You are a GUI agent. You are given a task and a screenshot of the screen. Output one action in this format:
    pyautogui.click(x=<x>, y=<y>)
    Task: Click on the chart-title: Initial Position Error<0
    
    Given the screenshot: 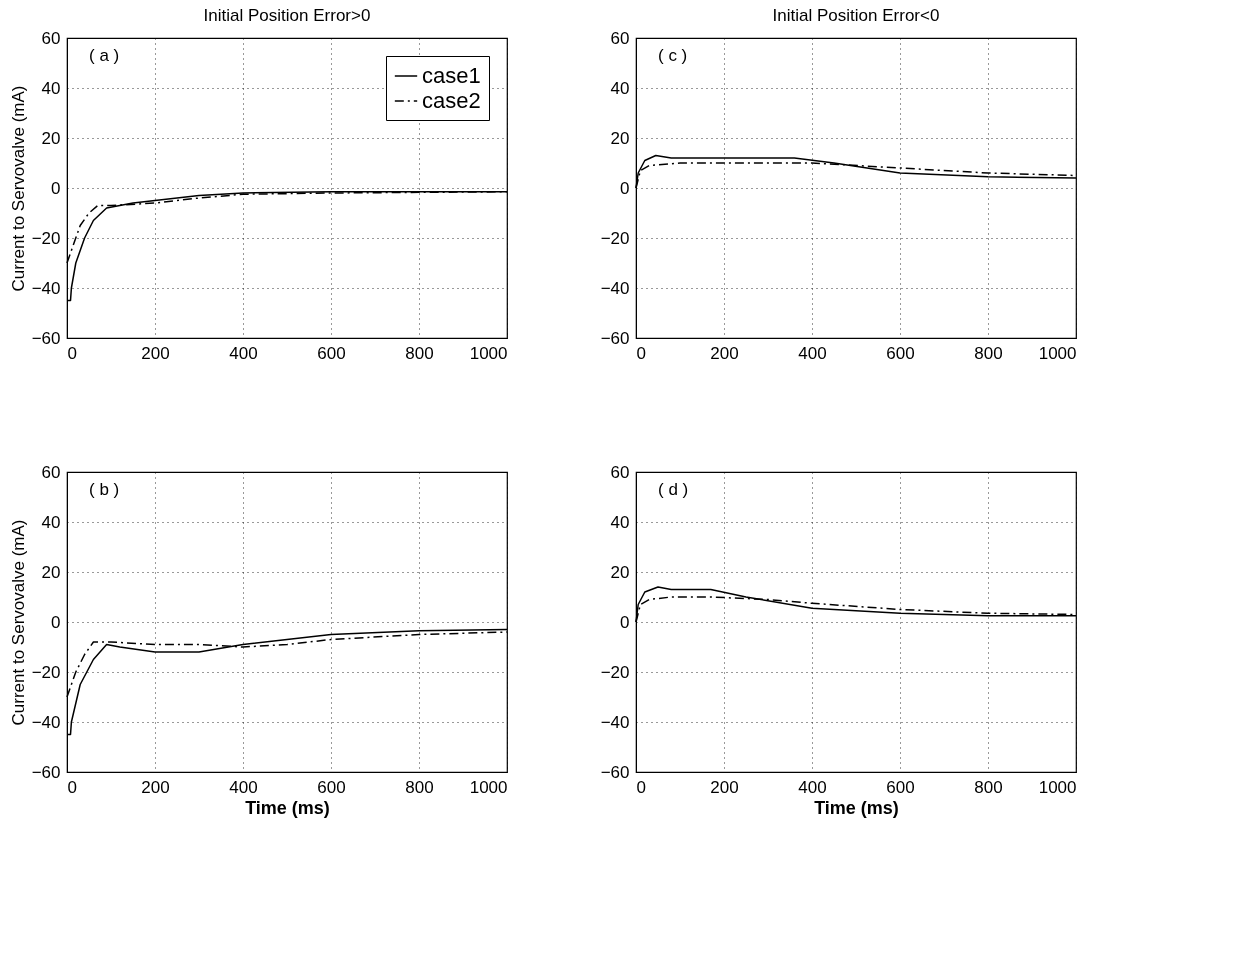 What is the action you would take?
    pyautogui.click(x=856, y=15)
    